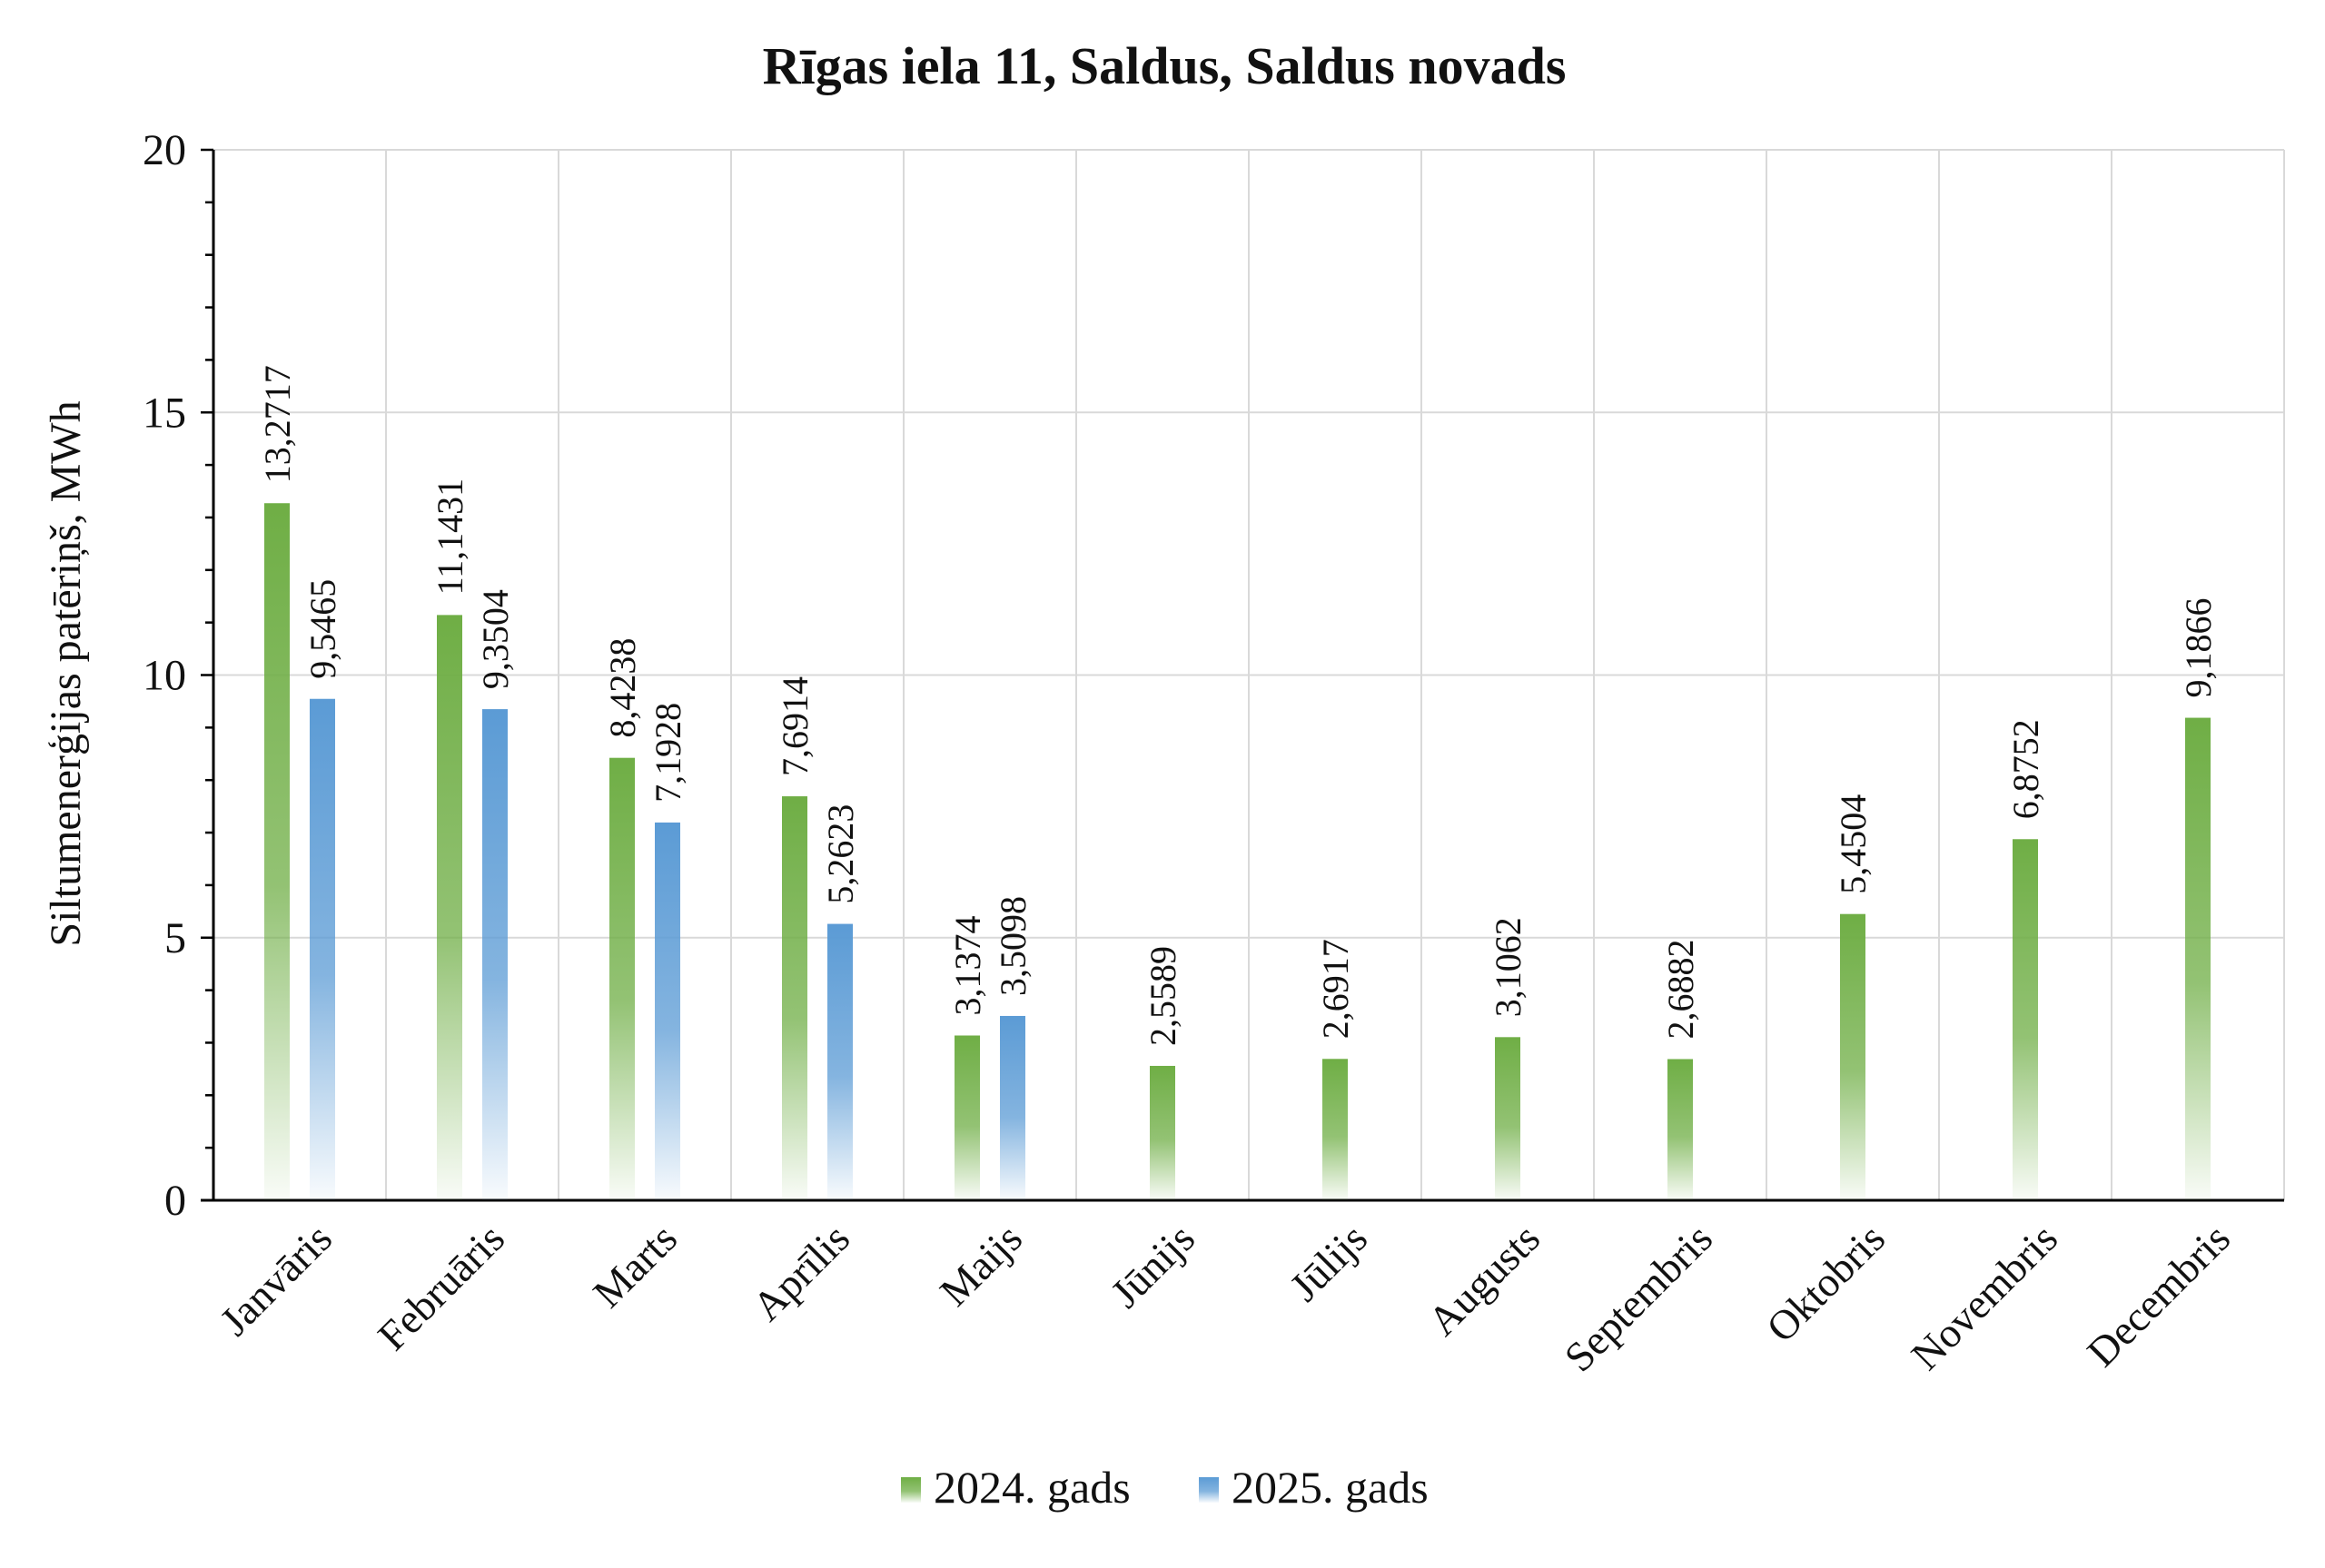 This screenshot has width=2325, height=1568. Describe the element at coordinates (164, 413) in the screenshot. I see `y-tick-label: 15` at that location.